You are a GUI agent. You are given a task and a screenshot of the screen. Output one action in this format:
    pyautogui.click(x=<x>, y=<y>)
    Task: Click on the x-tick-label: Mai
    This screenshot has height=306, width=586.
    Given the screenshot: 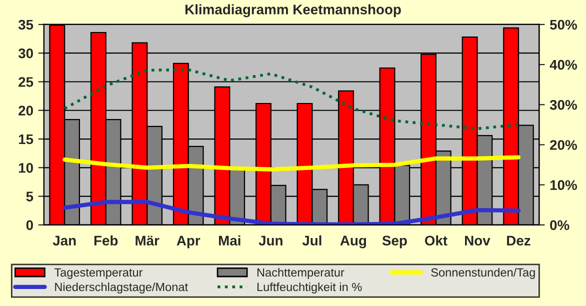 What is the action you would take?
    pyautogui.click(x=229, y=240)
    